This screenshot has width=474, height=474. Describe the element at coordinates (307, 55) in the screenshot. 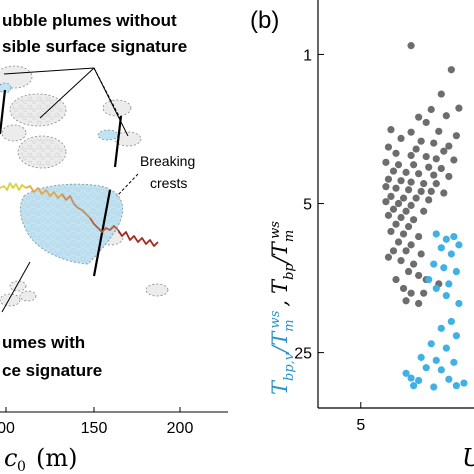

I see `ytick-label: 1` at that location.